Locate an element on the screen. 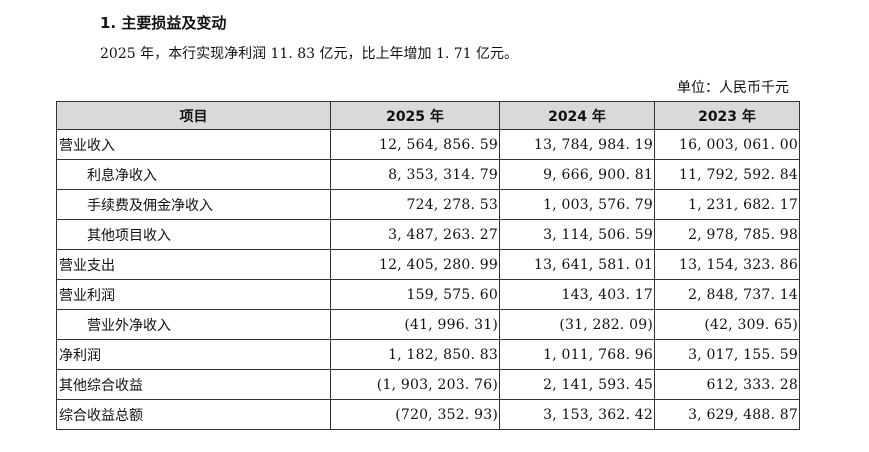  row-item-label: 营业外净收入 is located at coordinates (193, 324).